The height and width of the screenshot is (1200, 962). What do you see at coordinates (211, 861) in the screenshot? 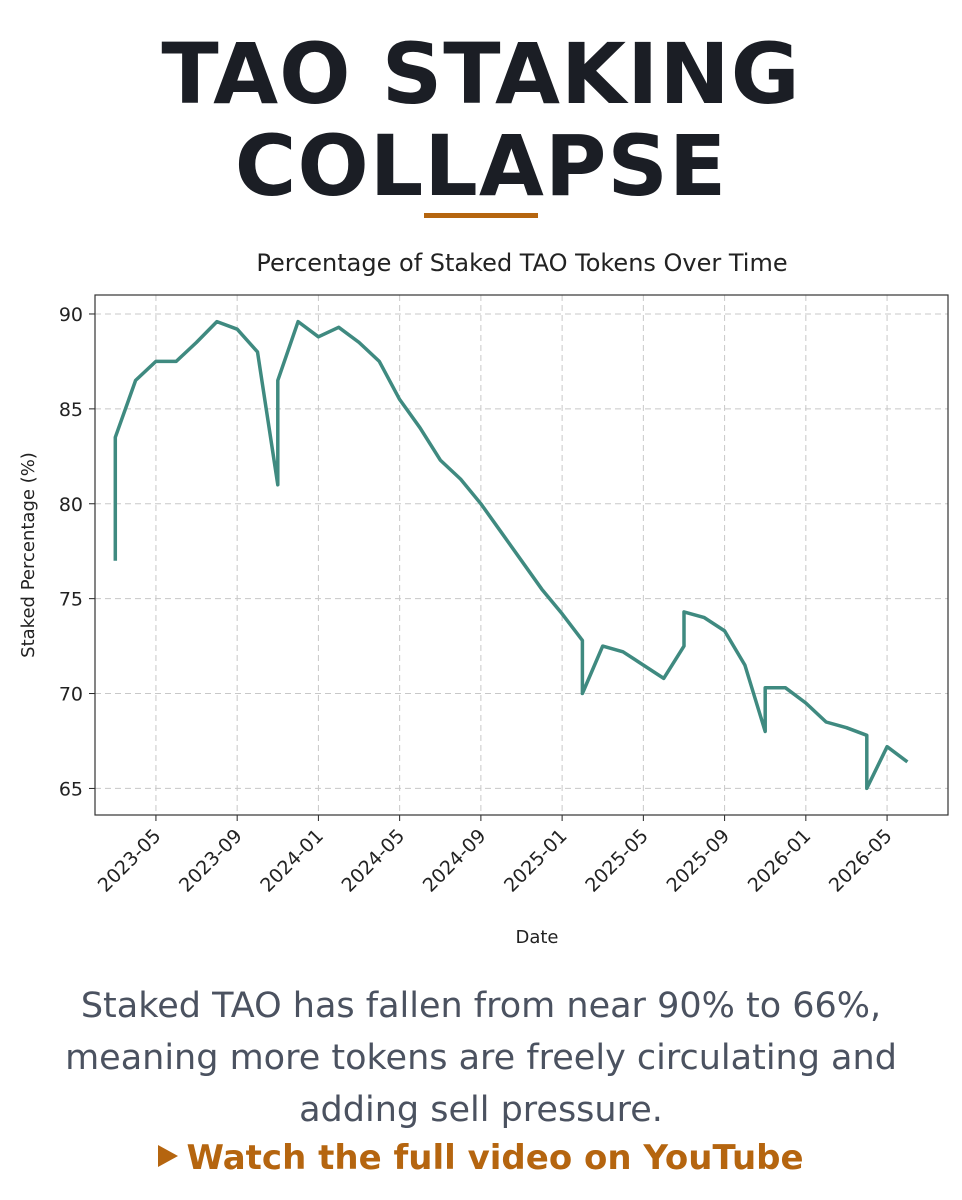
I see `x-tick-label: 2023-09` at bounding box center [211, 861].